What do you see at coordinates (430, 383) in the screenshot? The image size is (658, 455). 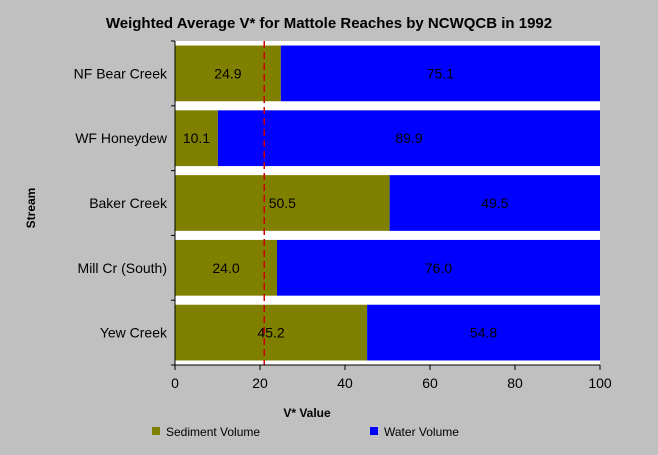 I see `x-tick-label-3: 60` at bounding box center [430, 383].